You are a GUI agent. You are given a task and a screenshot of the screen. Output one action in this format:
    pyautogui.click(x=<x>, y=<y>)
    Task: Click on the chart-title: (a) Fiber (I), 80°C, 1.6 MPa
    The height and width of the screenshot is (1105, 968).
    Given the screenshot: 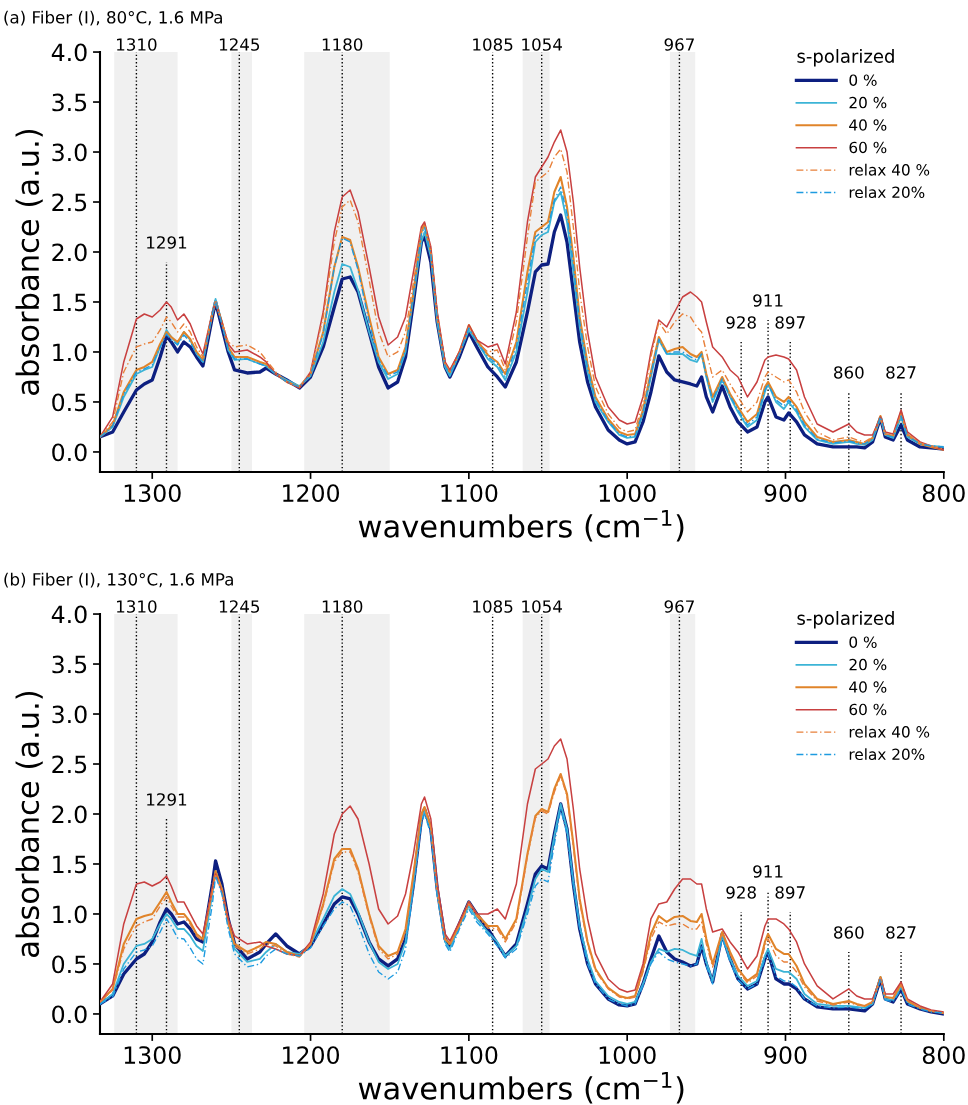 What is the action you would take?
    pyautogui.click(x=113, y=18)
    